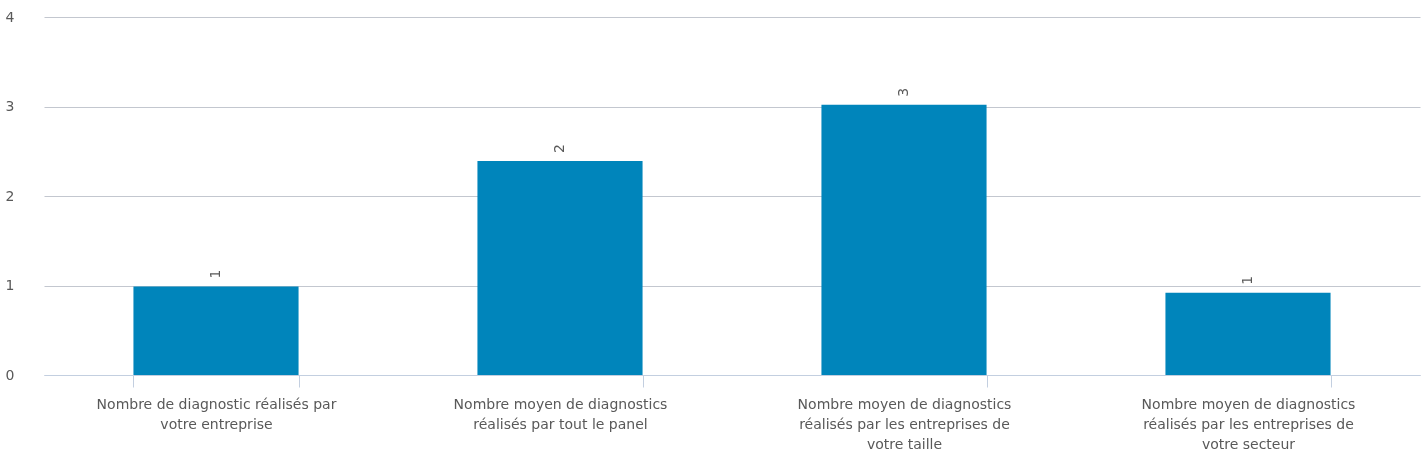 The image size is (1425, 453). I want to click on y-tick-label: 3, so click(10, 106).